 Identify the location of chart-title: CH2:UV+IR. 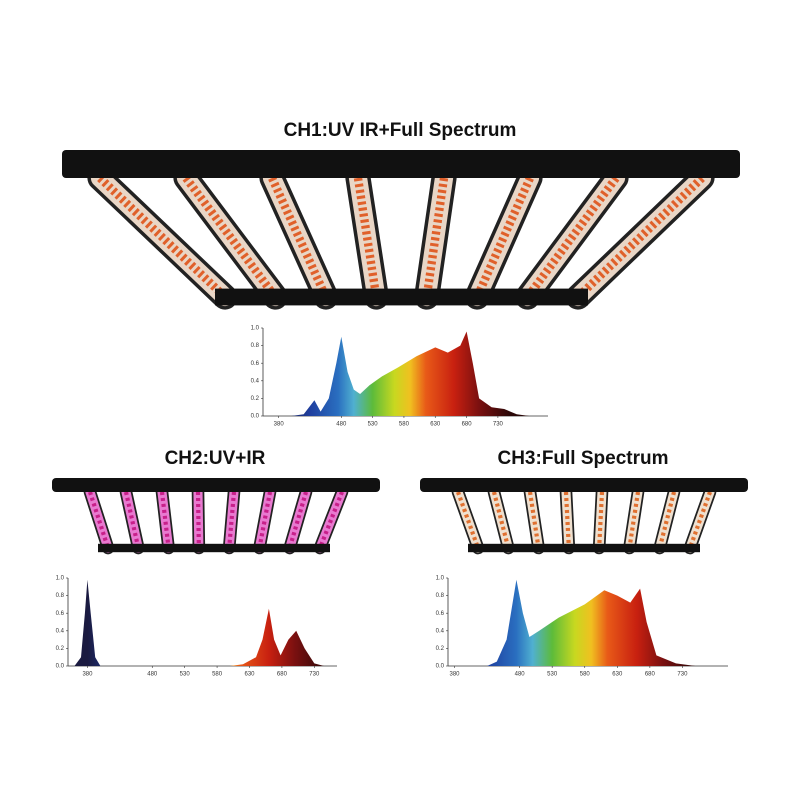
(215, 458).